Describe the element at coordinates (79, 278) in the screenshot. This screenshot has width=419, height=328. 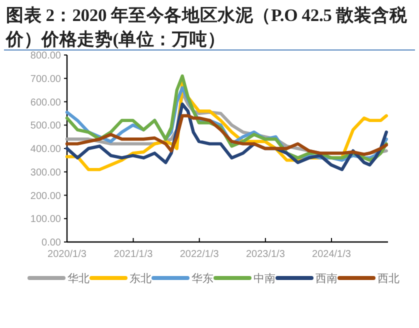
I see `legend-label: 华北` at that location.